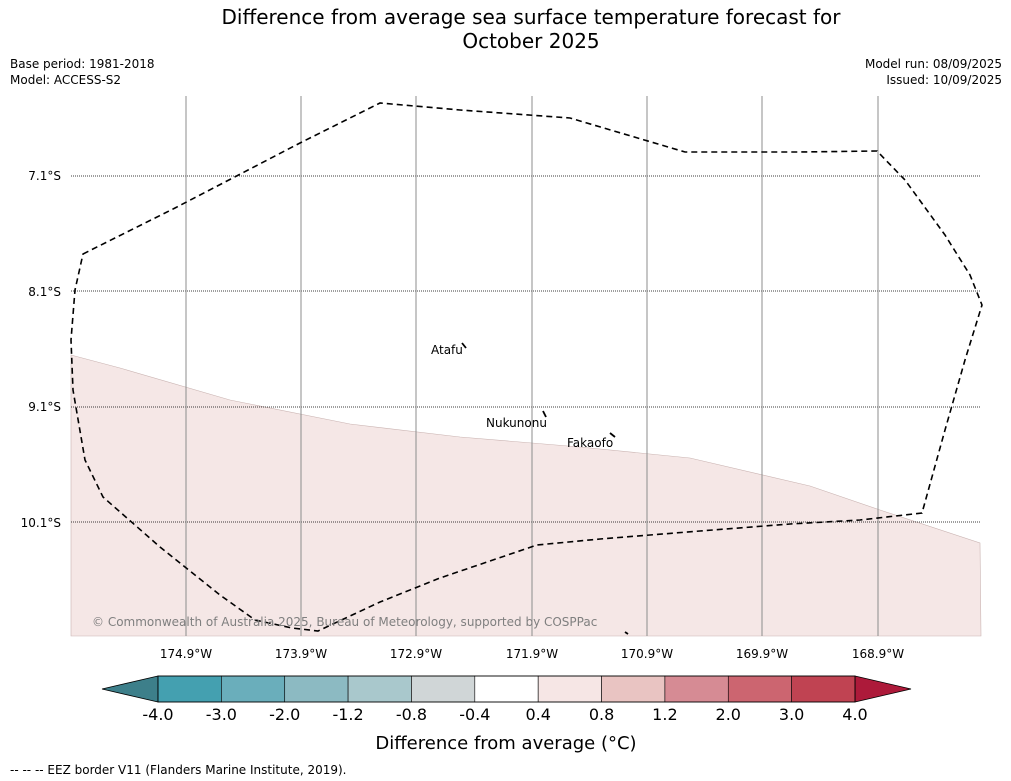  What do you see at coordinates (301, 654) in the screenshot?
I see `lon-label-173-9: 173.9°W` at bounding box center [301, 654].